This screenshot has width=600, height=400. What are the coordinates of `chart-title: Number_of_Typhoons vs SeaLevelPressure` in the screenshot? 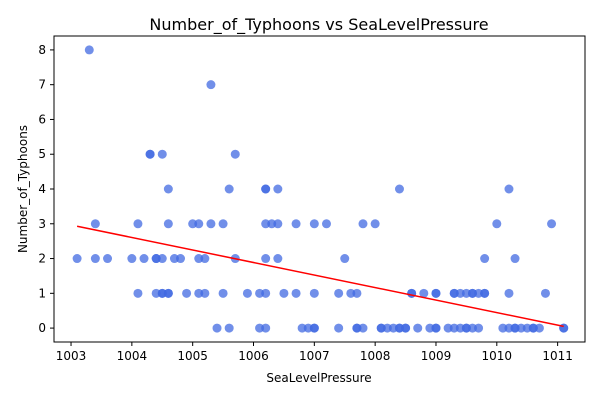 It's located at (318, 25).